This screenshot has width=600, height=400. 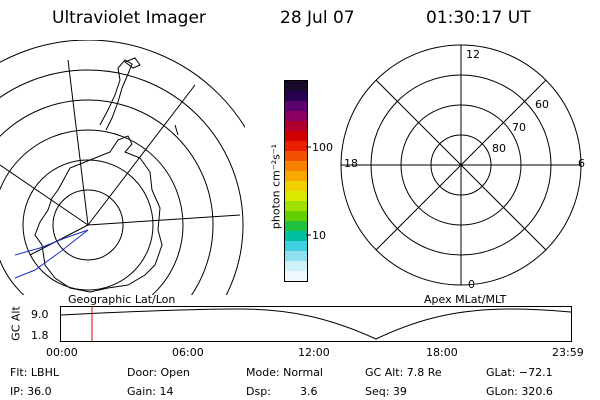 What do you see at coordinates (62, 352) in the screenshot?
I see `x-tick-00: 00:00` at bounding box center [62, 352].